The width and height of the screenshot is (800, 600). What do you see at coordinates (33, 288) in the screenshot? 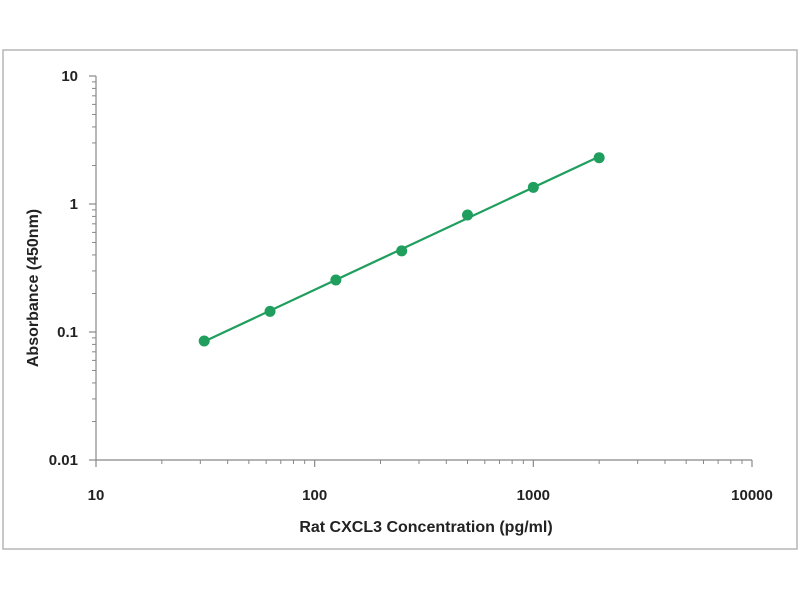
I see `y-axis-title: Absorbance (450nm)` at bounding box center [33, 288].